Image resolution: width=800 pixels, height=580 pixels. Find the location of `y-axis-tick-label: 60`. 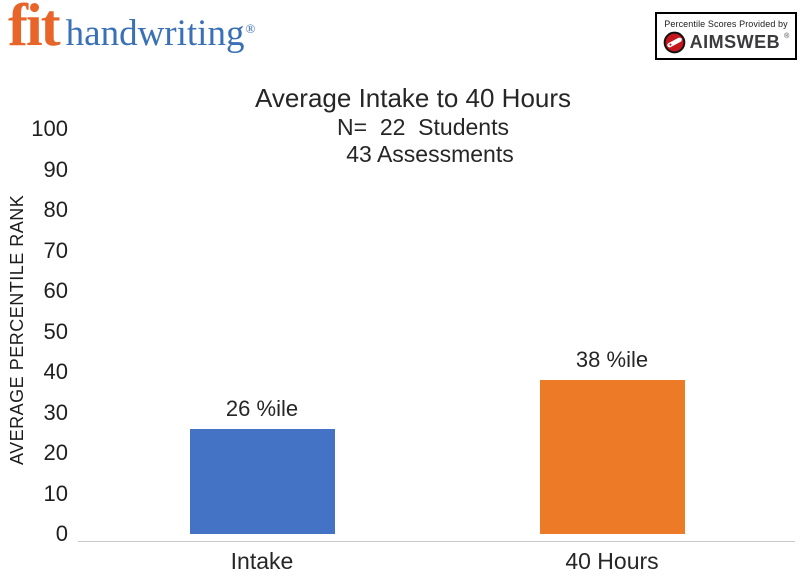

y-axis-tick-label: 60 is located at coordinates (55, 290).